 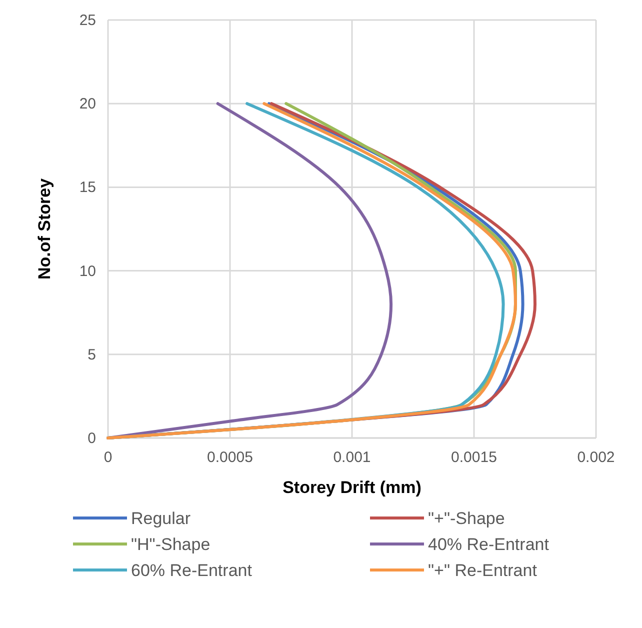 What do you see at coordinates (352, 487) in the screenshot?
I see `x-axis-title: Storey Drift (mm)` at bounding box center [352, 487].